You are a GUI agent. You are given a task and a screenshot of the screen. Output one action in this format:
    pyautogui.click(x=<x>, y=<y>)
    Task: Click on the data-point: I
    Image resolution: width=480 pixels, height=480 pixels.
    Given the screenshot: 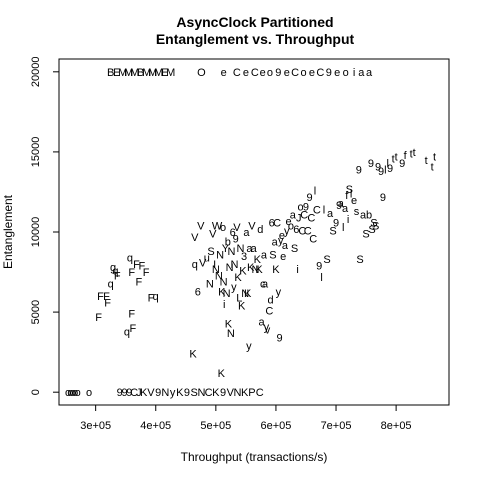 What is the action you would take?
    pyautogui.click(x=214, y=265)
    